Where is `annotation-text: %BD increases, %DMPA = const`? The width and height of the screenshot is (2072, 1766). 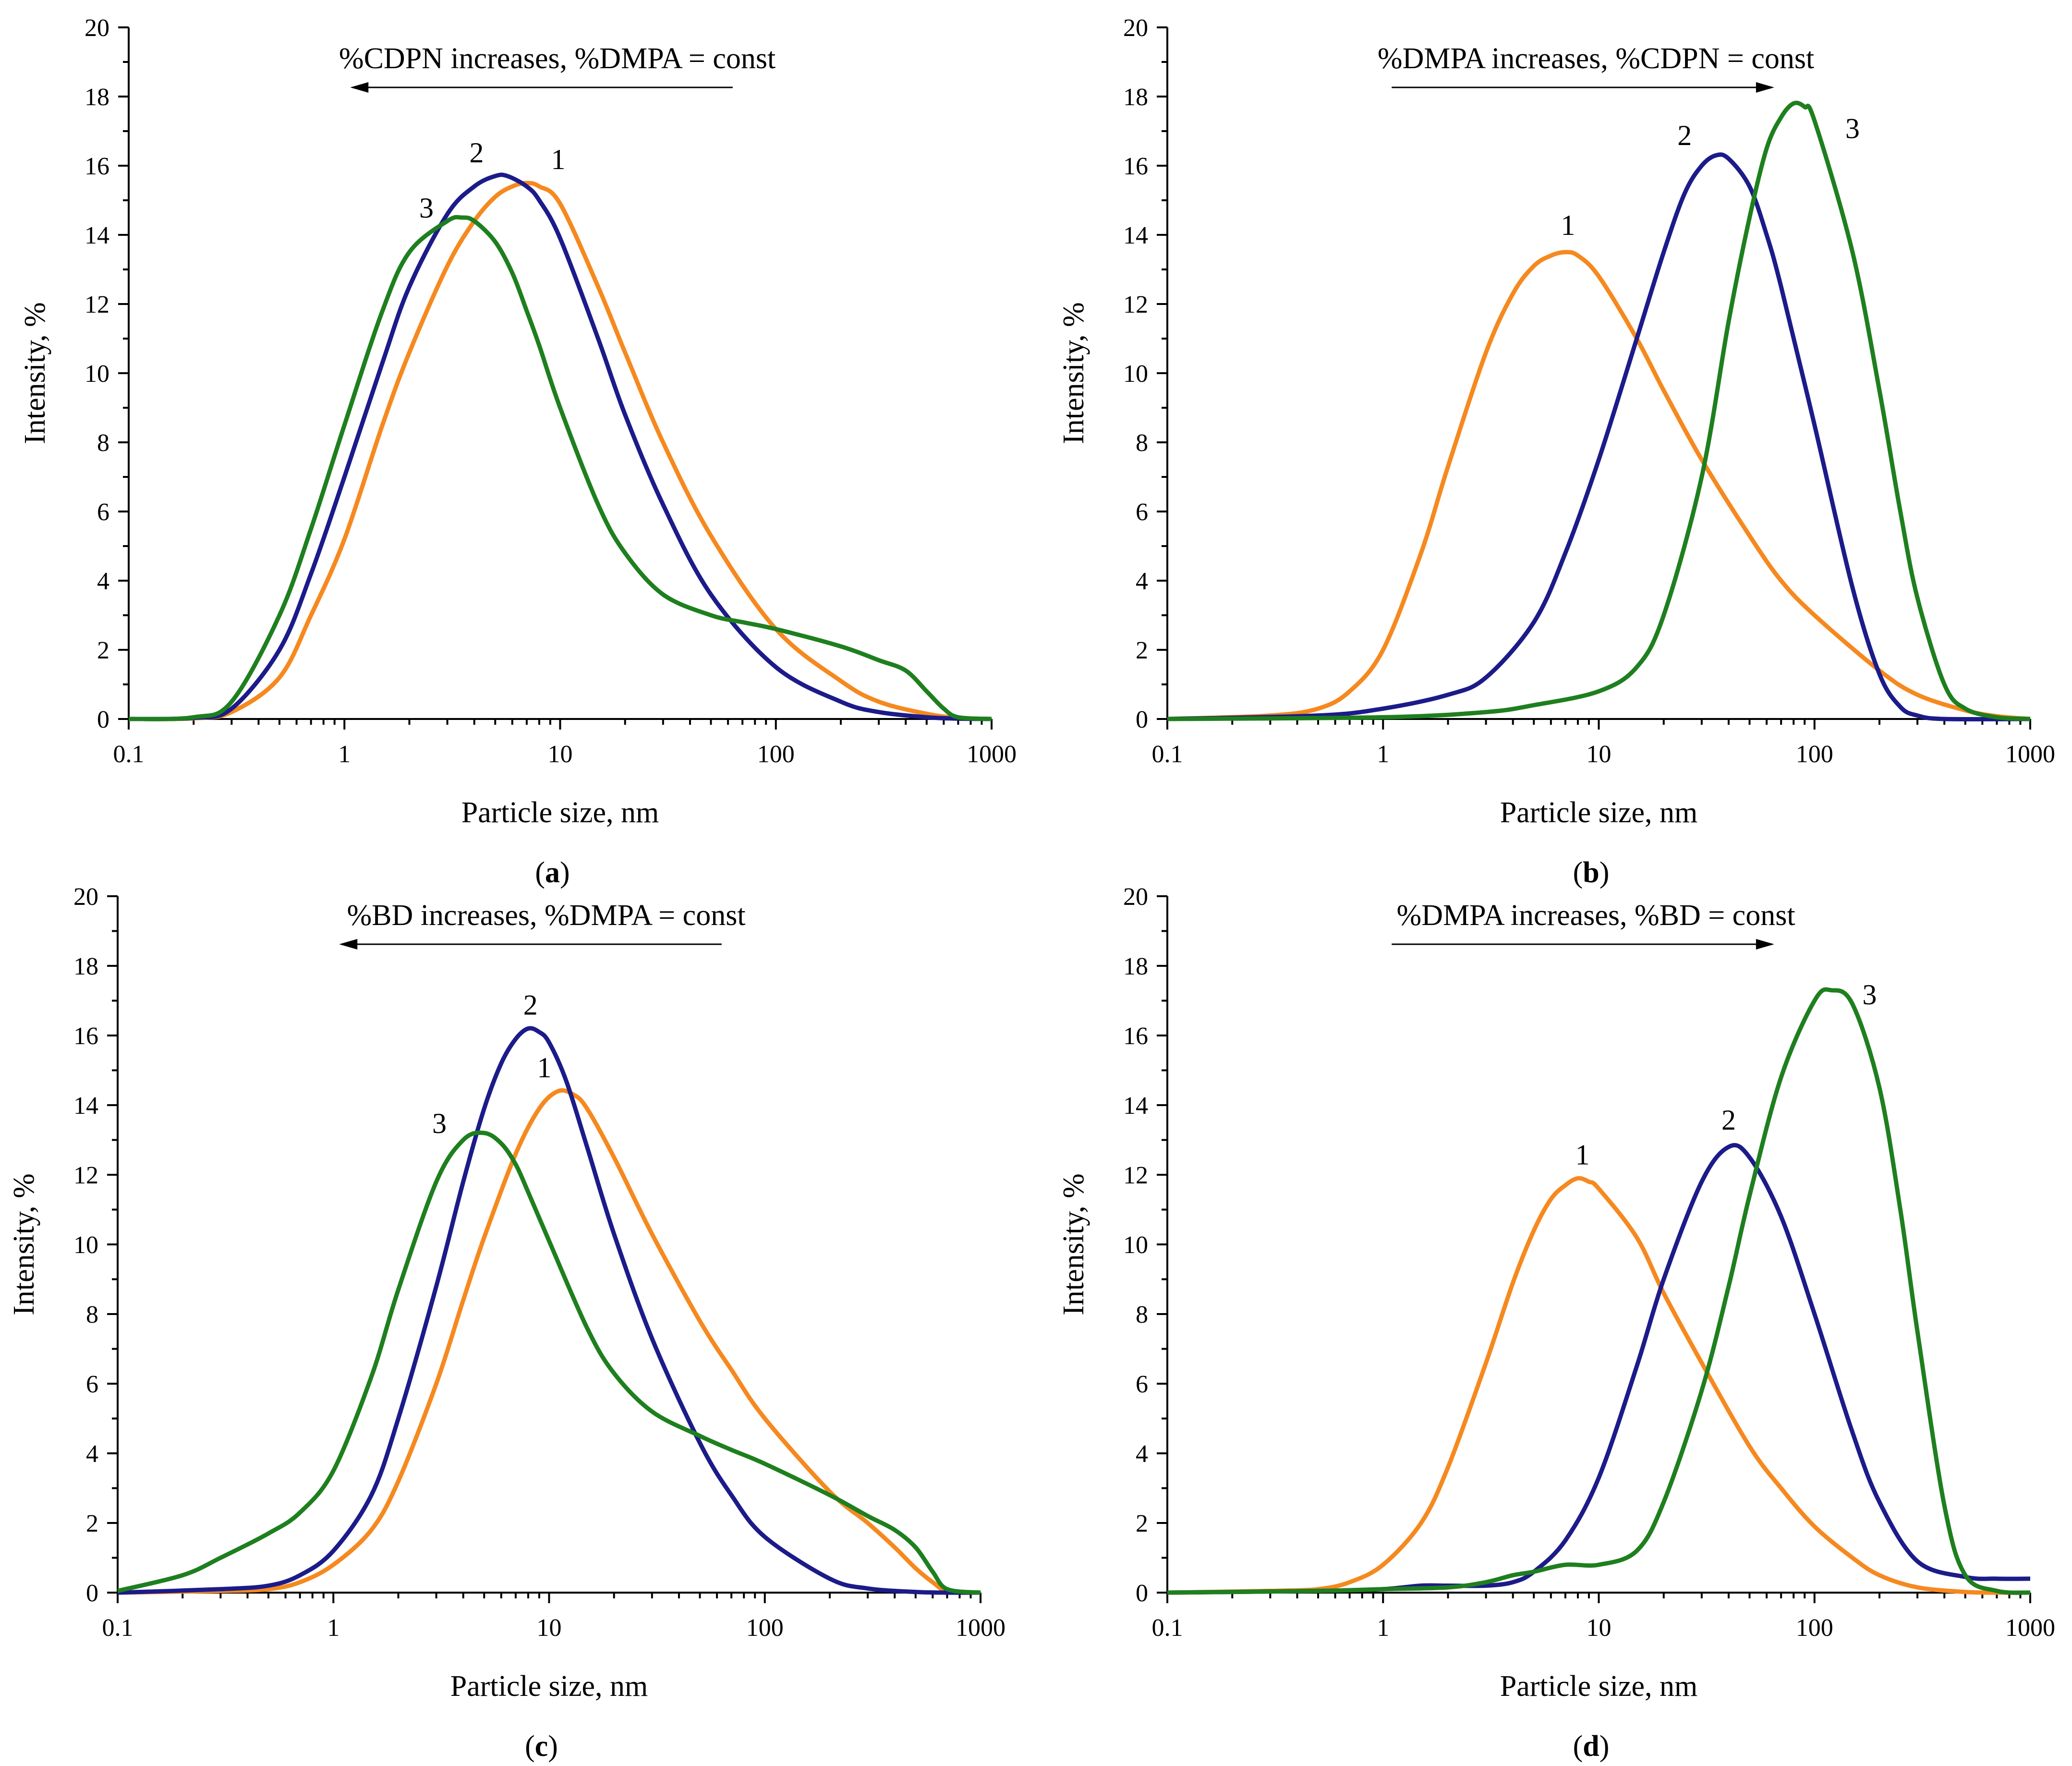
annotation-text: %BD increases, %DMPA = const is located at coordinates (546, 915).